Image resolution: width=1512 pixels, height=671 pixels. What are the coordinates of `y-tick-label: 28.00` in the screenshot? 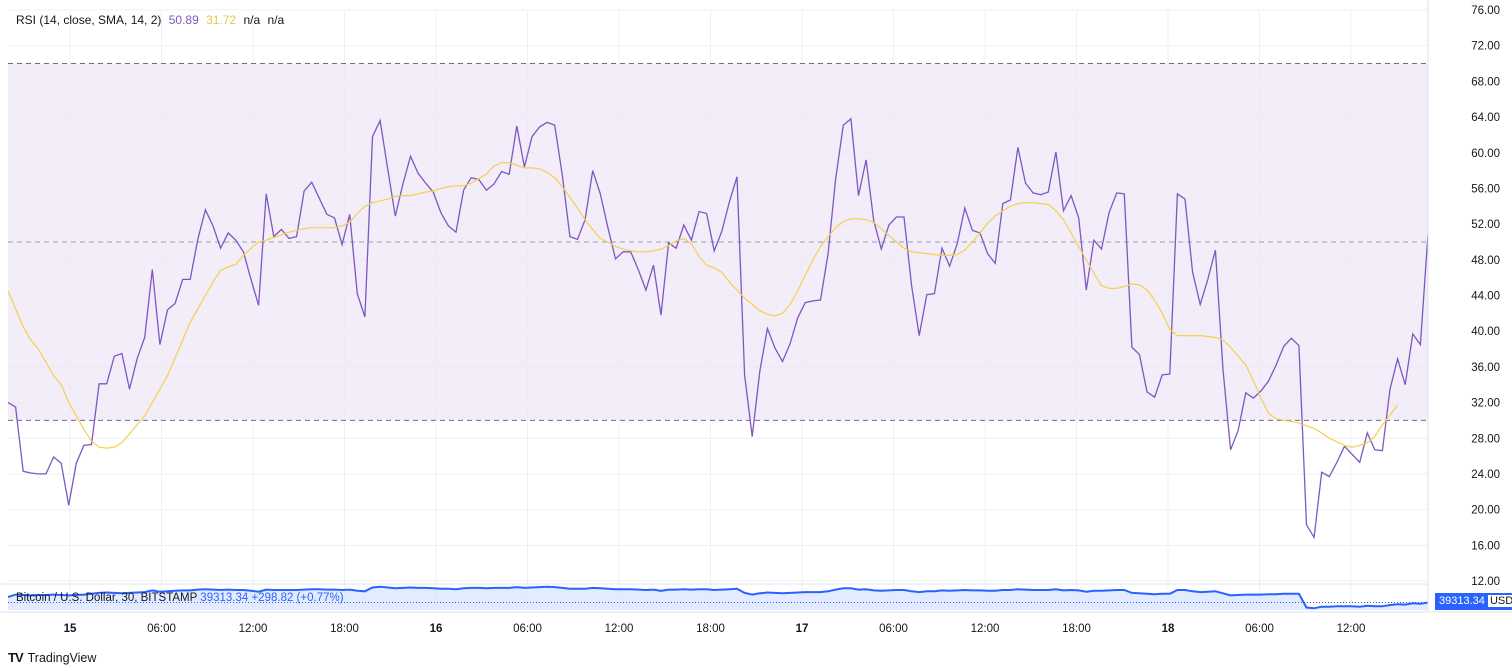 It's located at (1485, 439).